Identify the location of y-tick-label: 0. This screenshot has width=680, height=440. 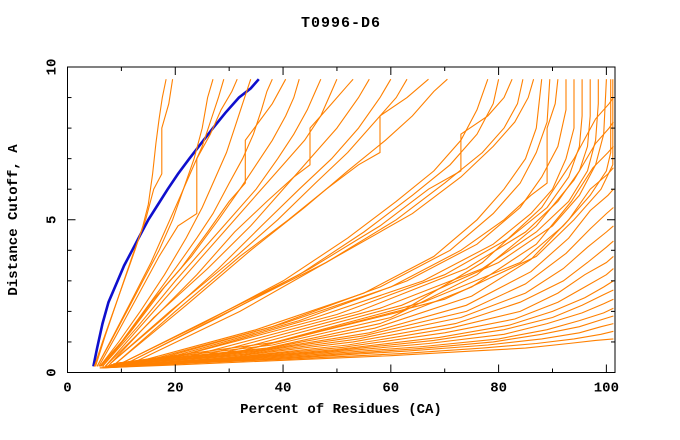
(53, 372).